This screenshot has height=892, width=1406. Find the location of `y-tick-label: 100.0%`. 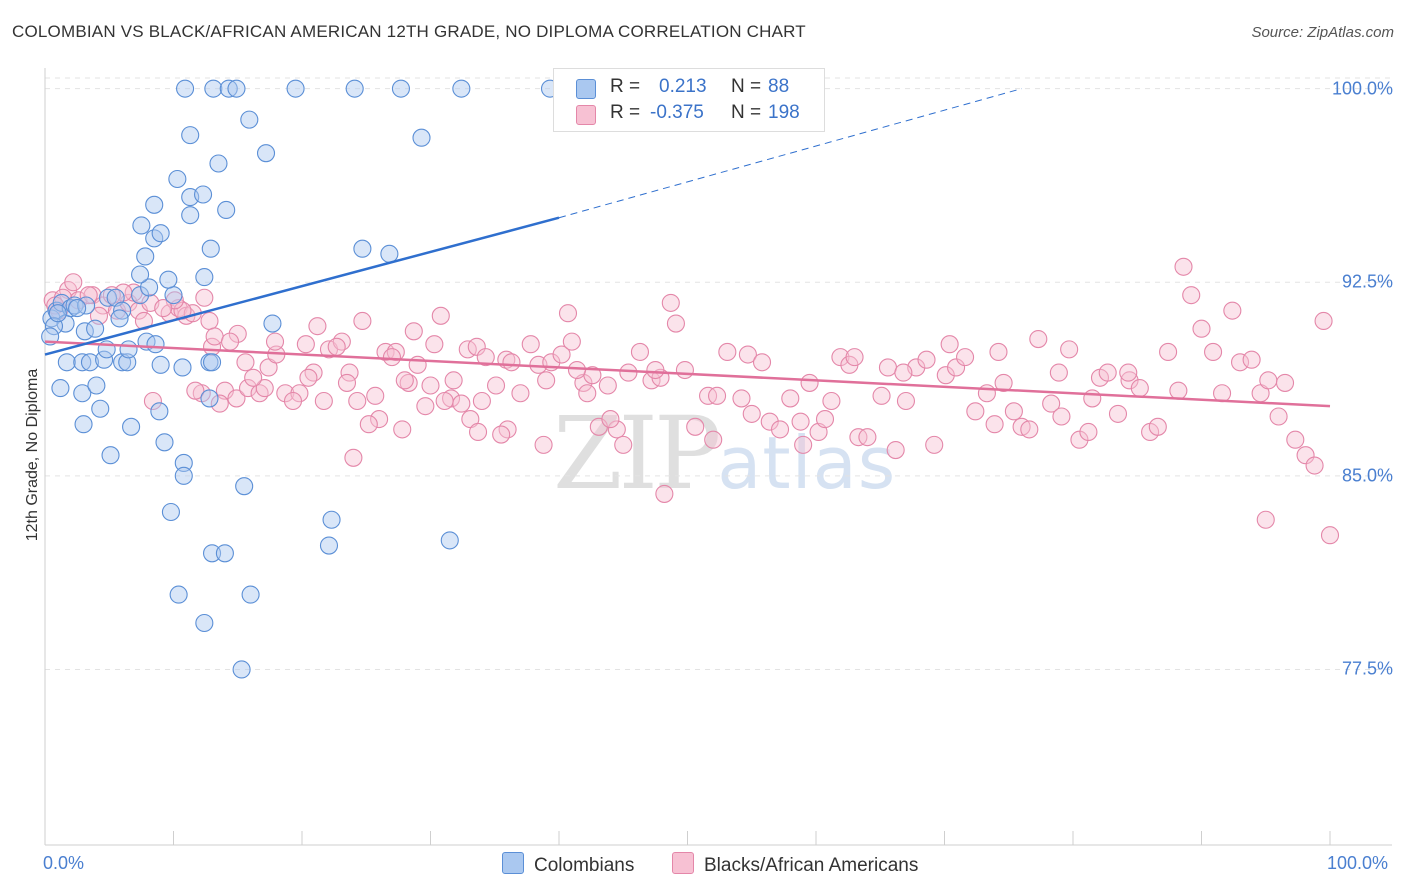

y-tick-label: 100.0% is located at coordinates (1362, 88).